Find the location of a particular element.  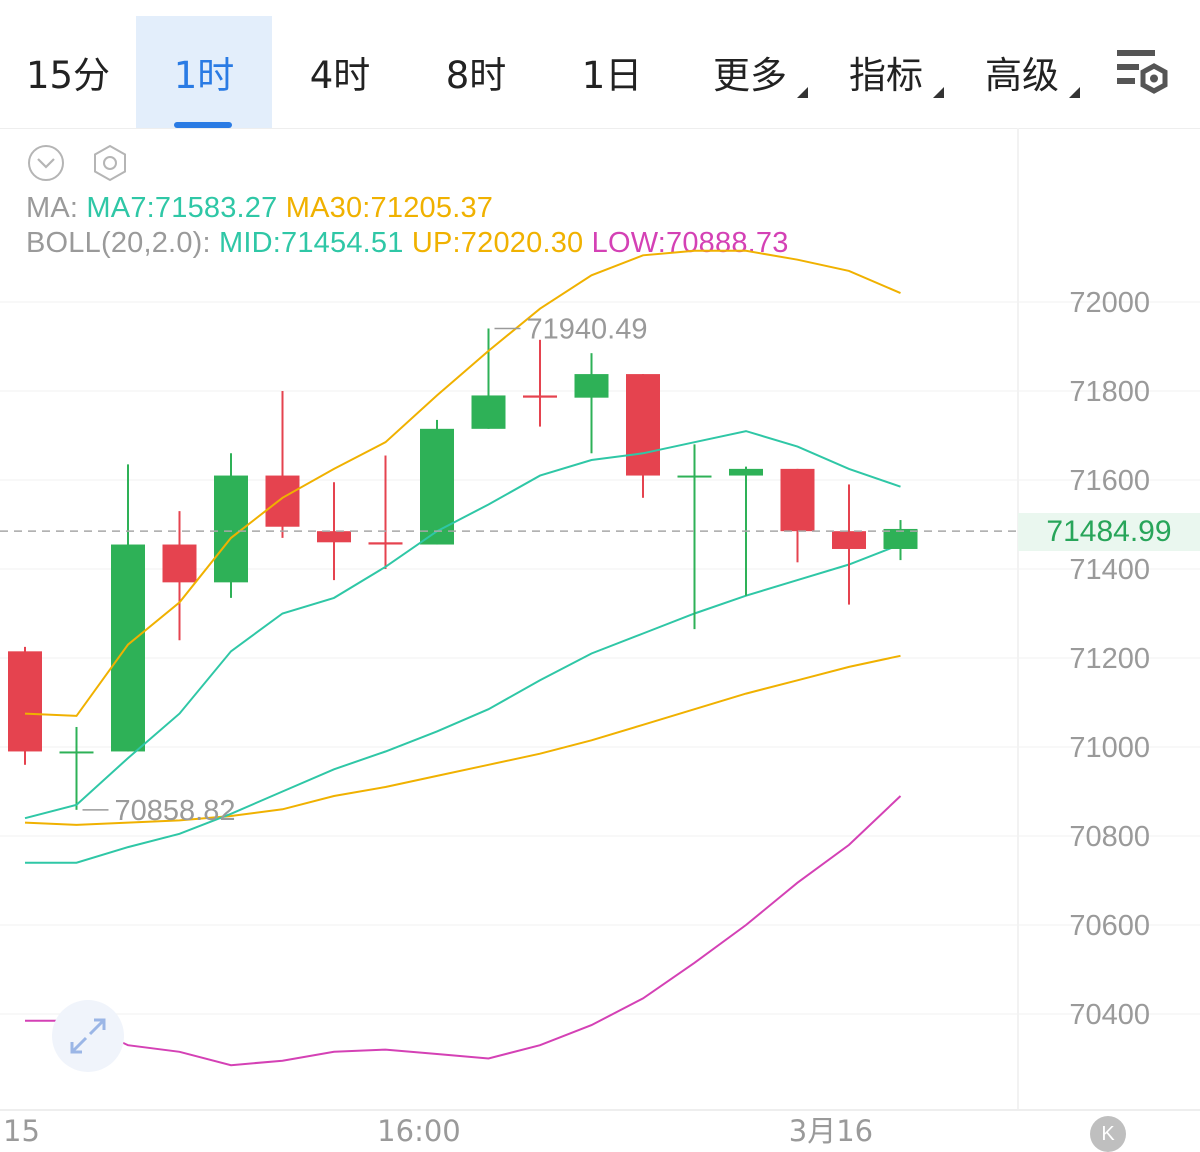

boll-legend-prefix: BOLL(20,2.0): is located at coordinates (123, 243).